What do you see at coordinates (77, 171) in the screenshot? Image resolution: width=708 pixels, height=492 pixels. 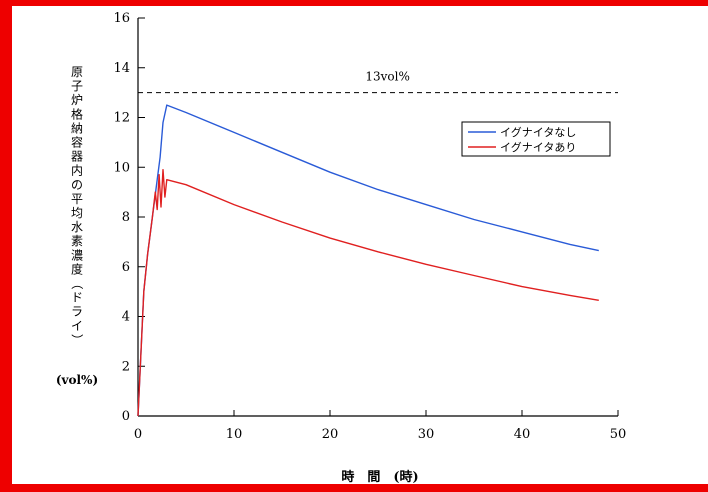 I see `y-axis-label-char: 内` at bounding box center [77, 171].